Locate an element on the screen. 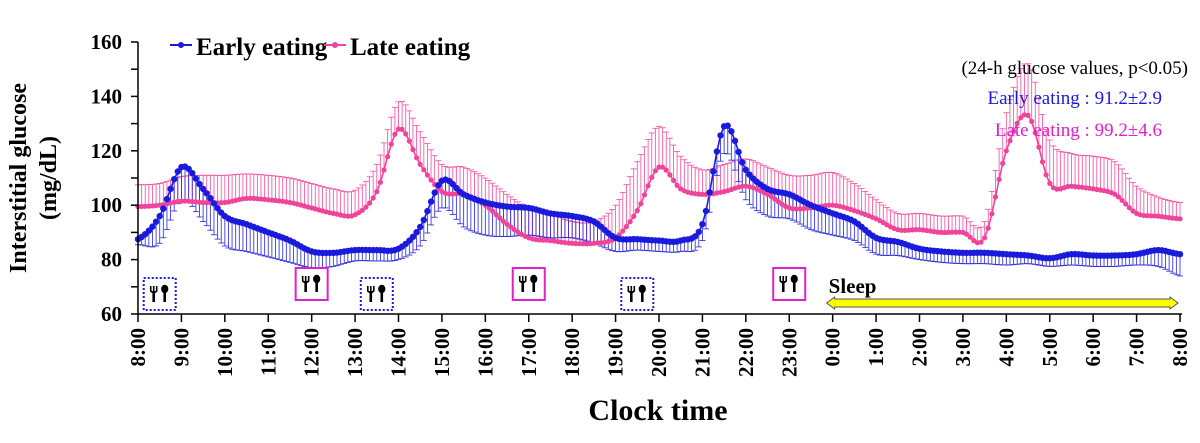 The width and height of the screenshot is (1200, 443). legend-early-label: Early eating is located at coordinates (262, 47).